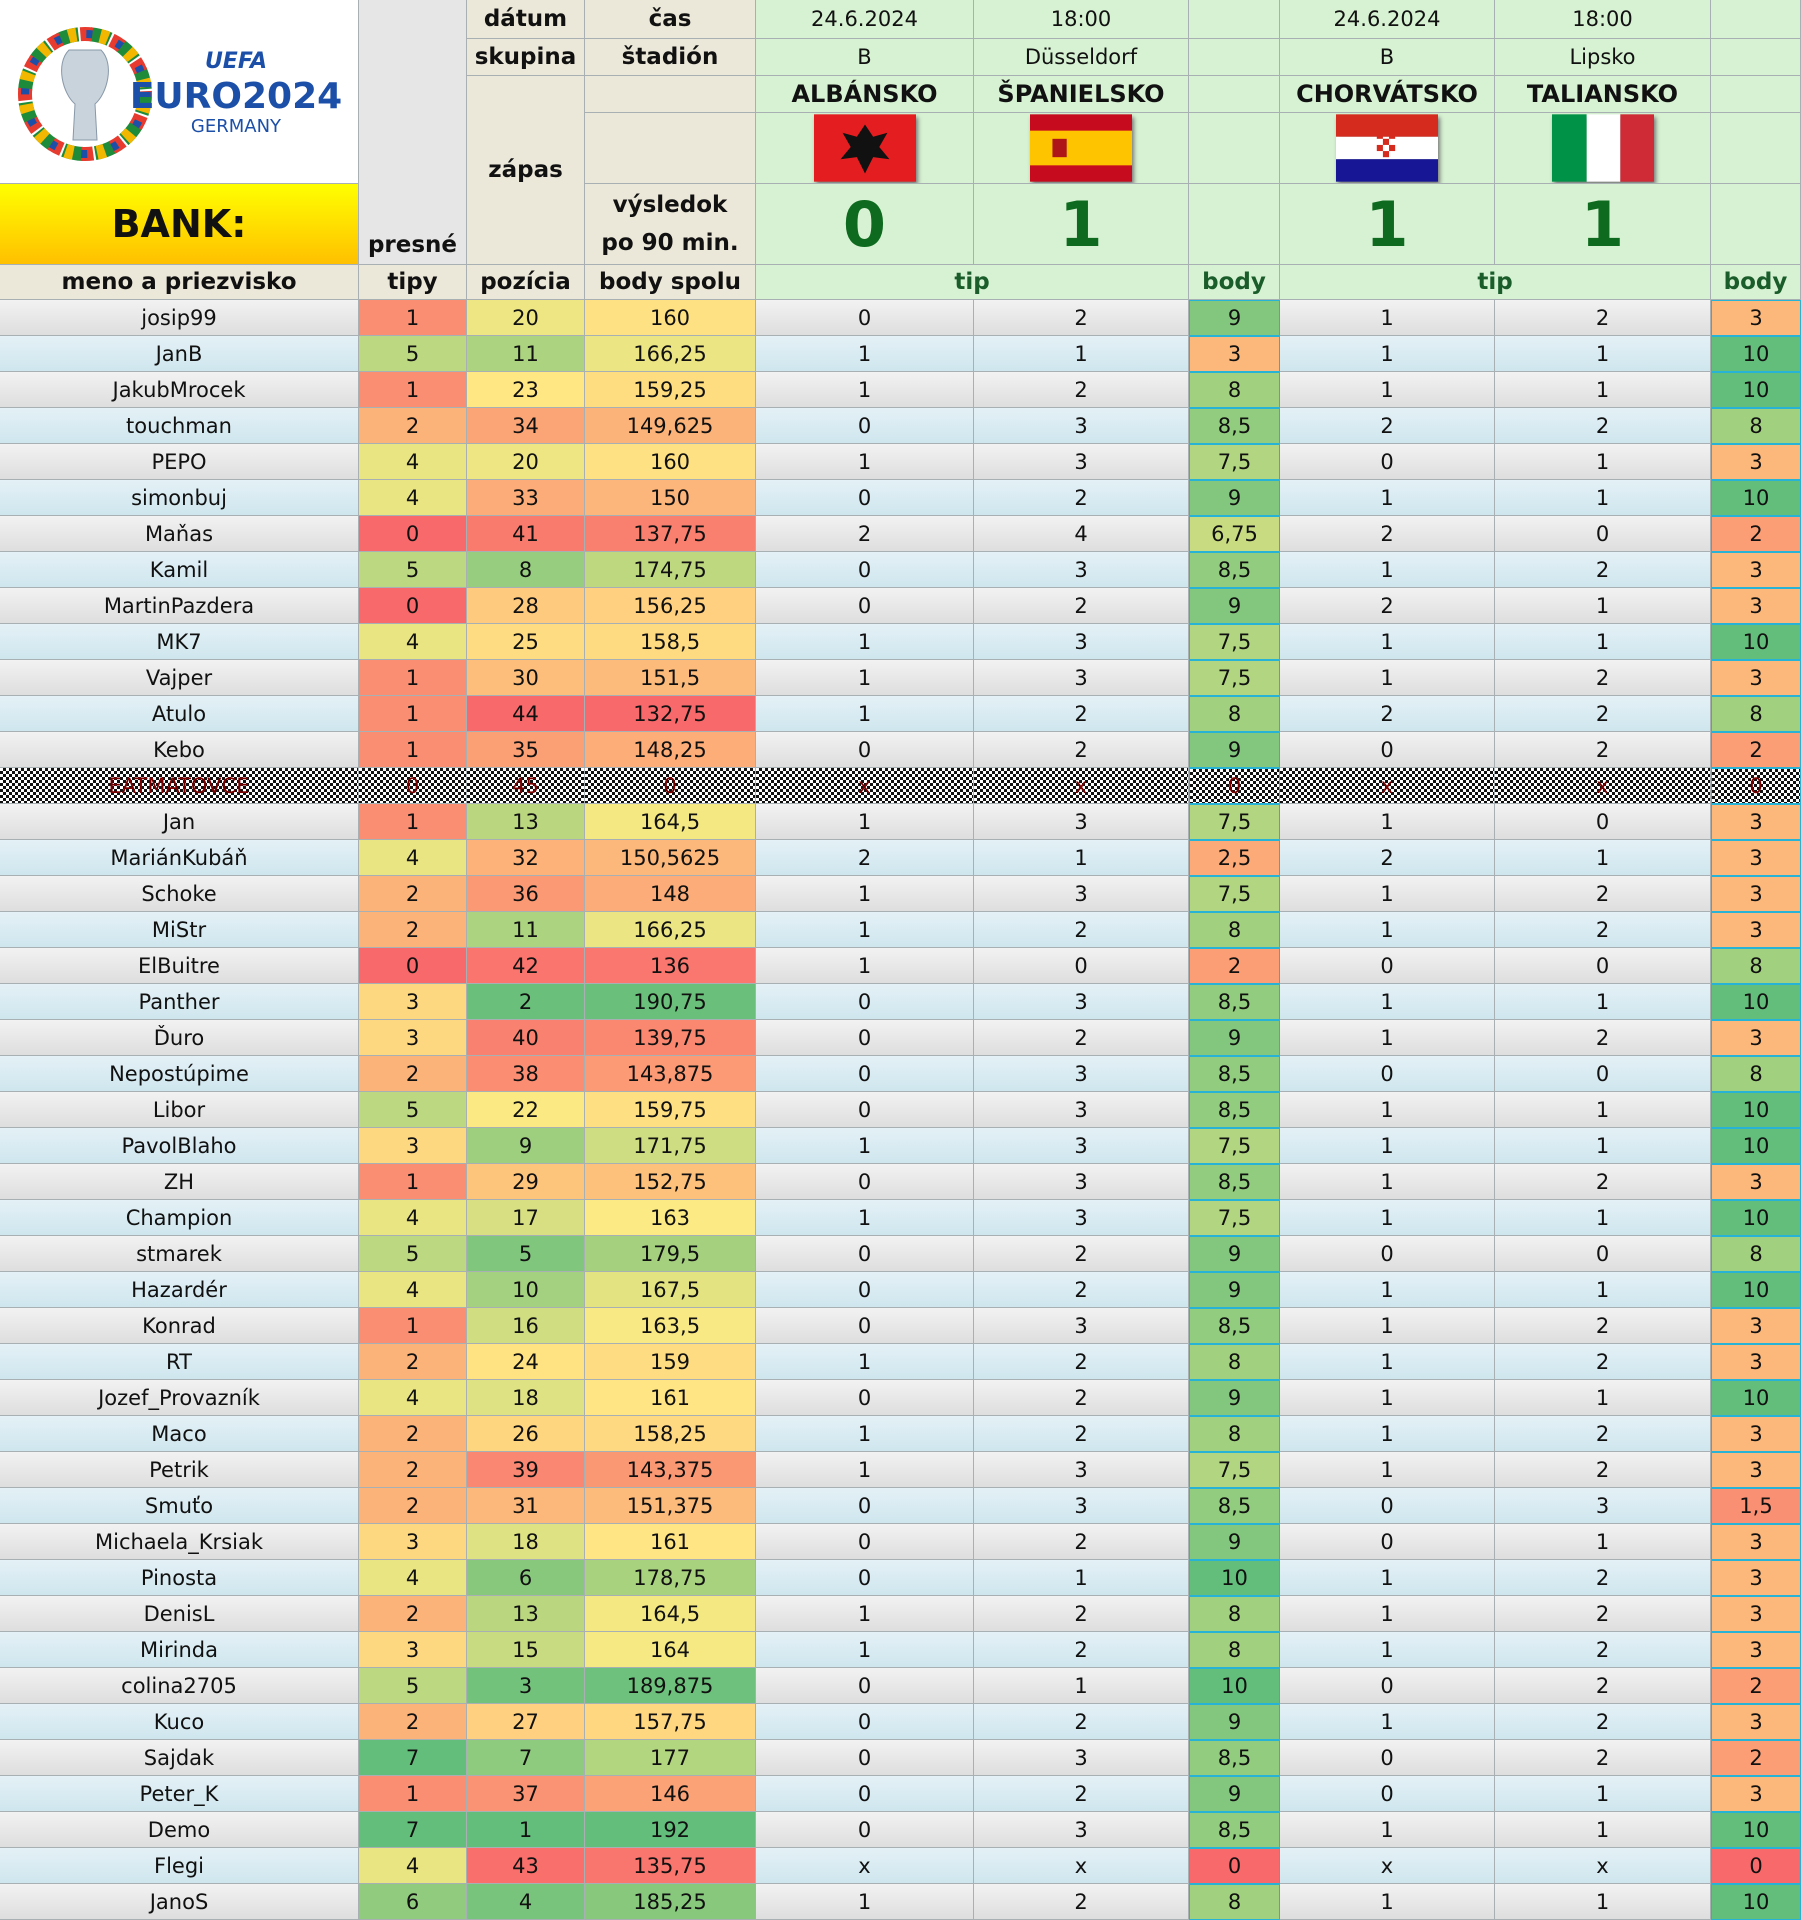 This screenshot has width=1801, height=1920. I want to click on position: 17, so click(526, 1218).